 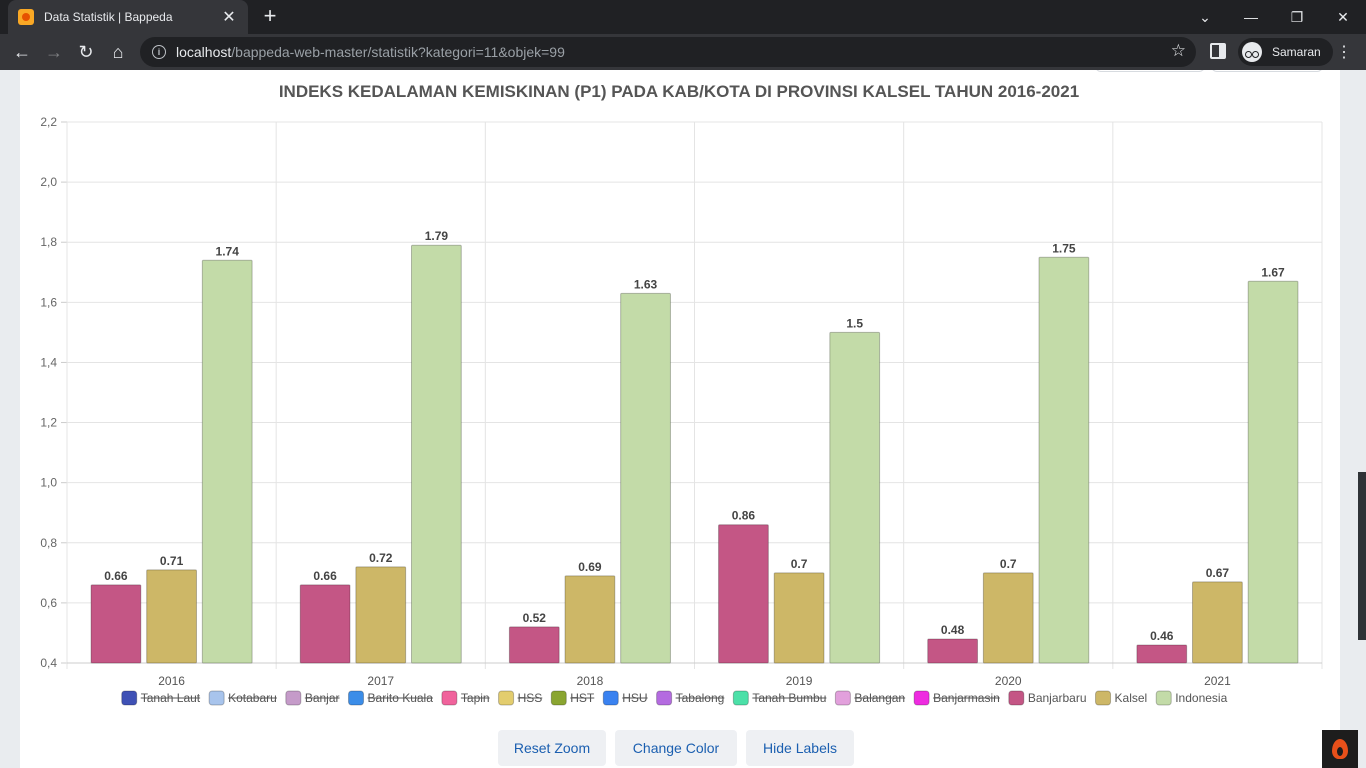 What do you see at coordinates (1201, 698) in the screenshot?
I see `legend-label: Indonesia` at bounding box center [1201, 698].